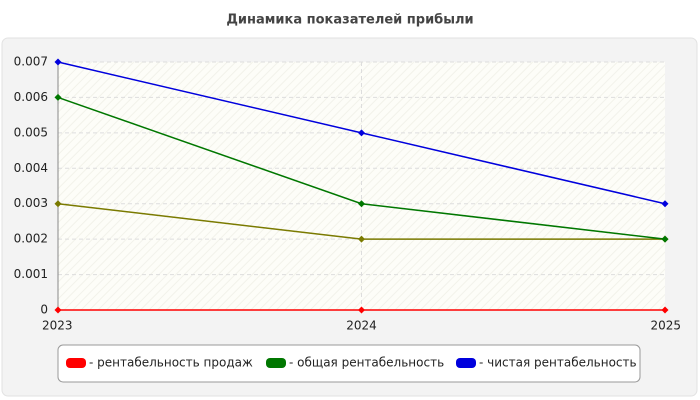 This screenshot has width=700, height=400. Describe the element at coordinates (31, 97) in the screenshot. I see `y-tick-label: 0.006` at that location.